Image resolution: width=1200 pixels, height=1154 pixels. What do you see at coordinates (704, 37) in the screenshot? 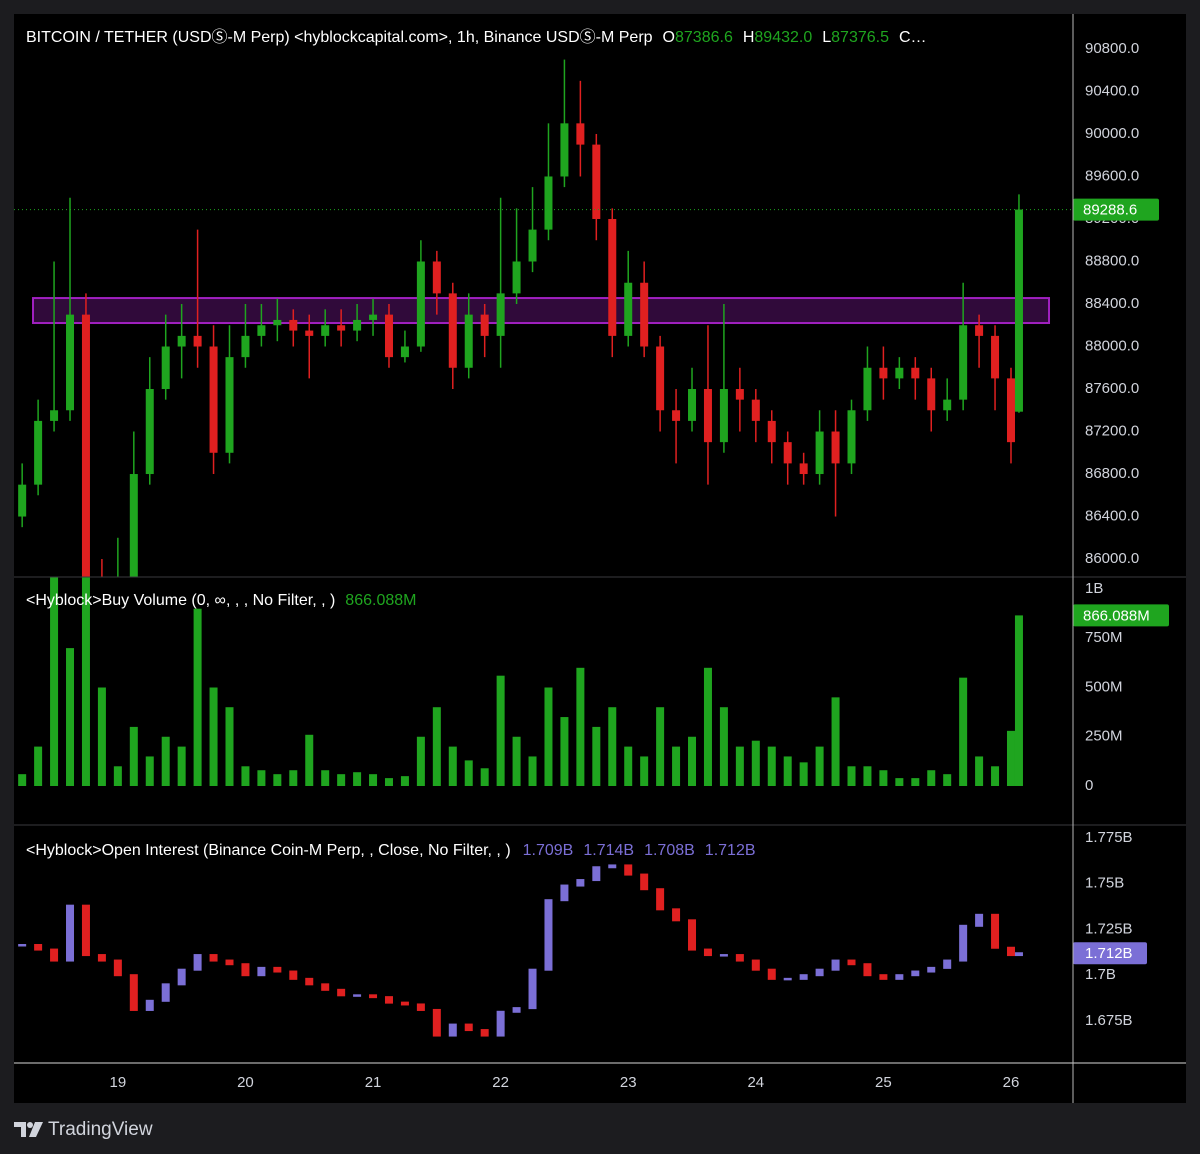
I see `legend-value: 87386.6` at bounding box center [704, 37].